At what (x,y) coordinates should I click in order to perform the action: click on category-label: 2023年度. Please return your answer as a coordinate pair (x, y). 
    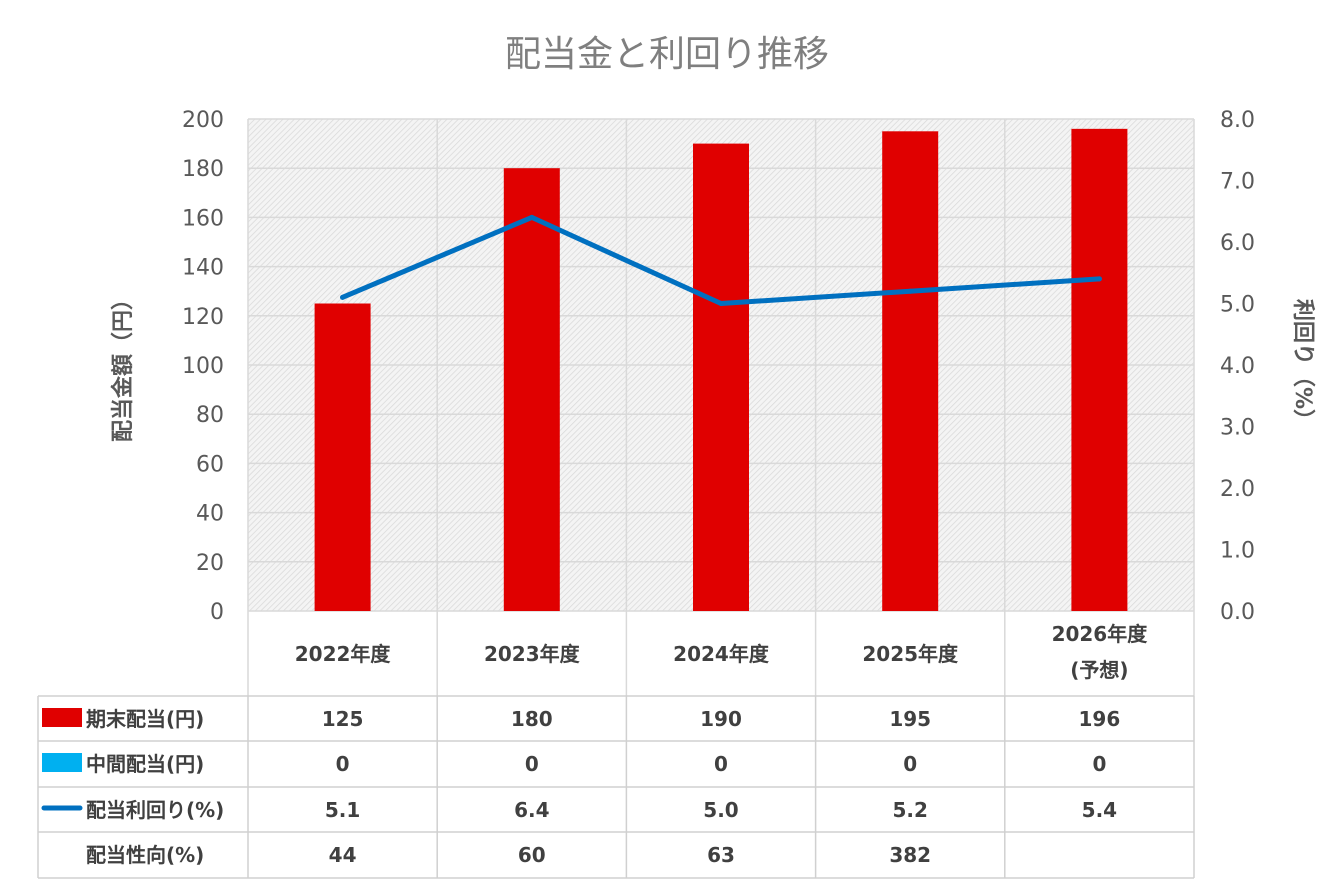
    Looking at the image, I should click on (532, 654).